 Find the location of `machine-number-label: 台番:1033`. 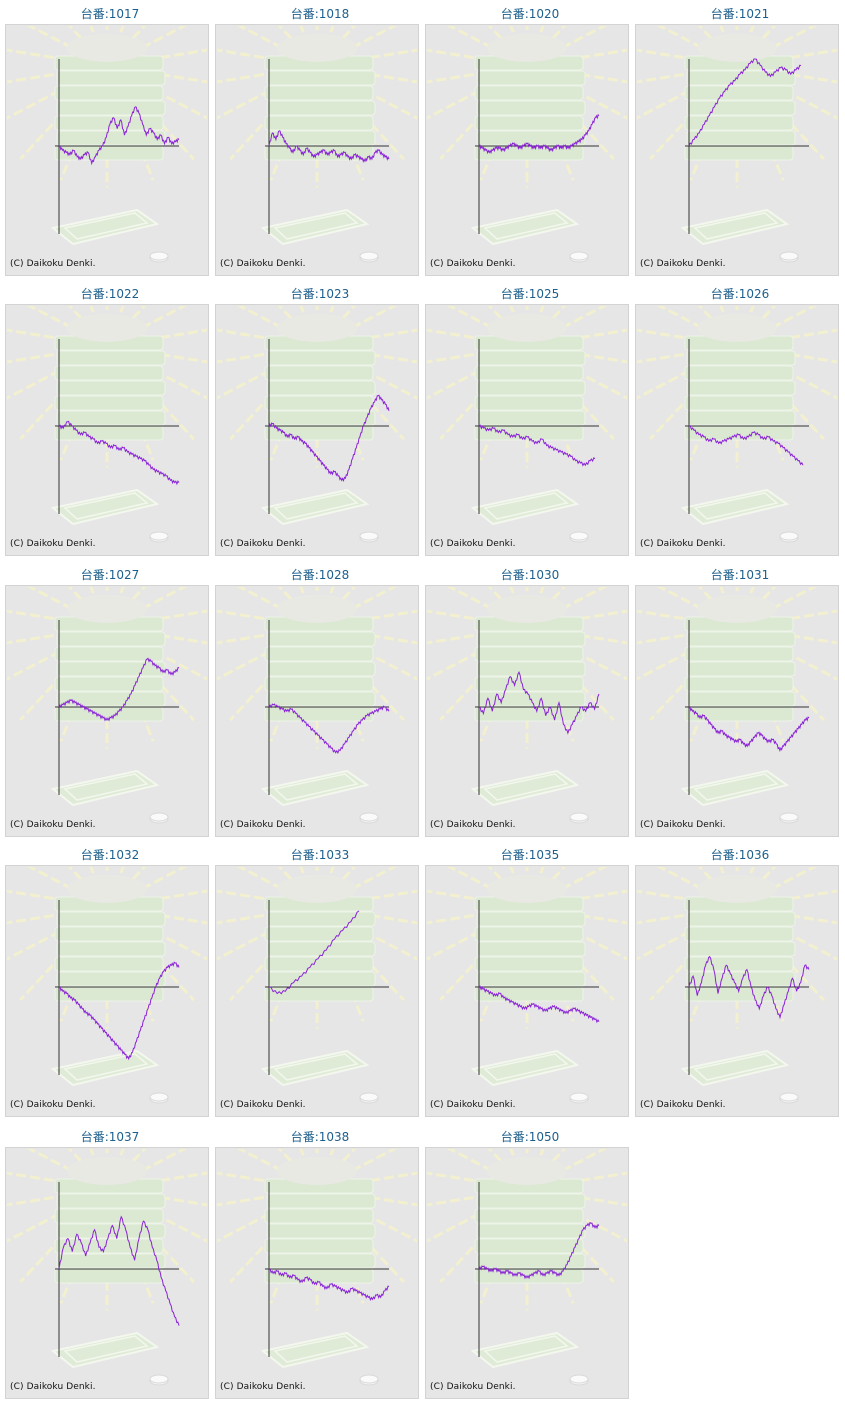

machine-number-label: 台番:1033 is located at coordinates (320, 855).